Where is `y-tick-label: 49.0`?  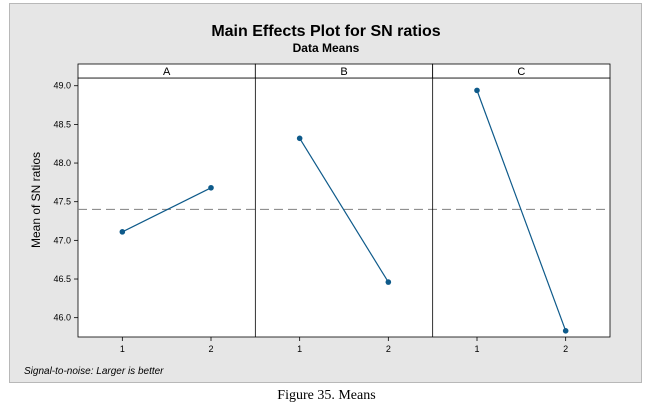
y-tick-label: 49.0 is located at coordinates (62, 86).